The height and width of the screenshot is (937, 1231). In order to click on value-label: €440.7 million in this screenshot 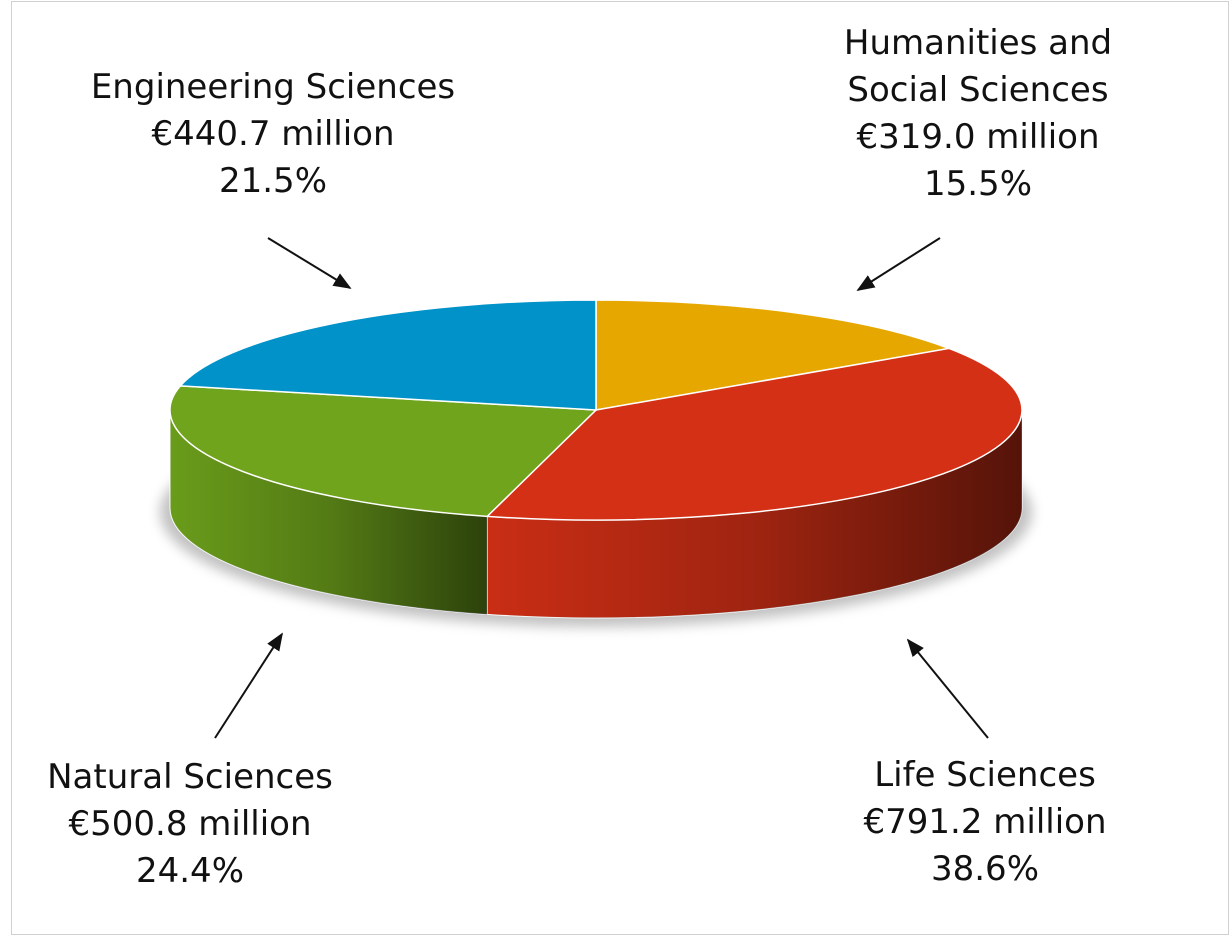, I will do `click(273, 134)`.